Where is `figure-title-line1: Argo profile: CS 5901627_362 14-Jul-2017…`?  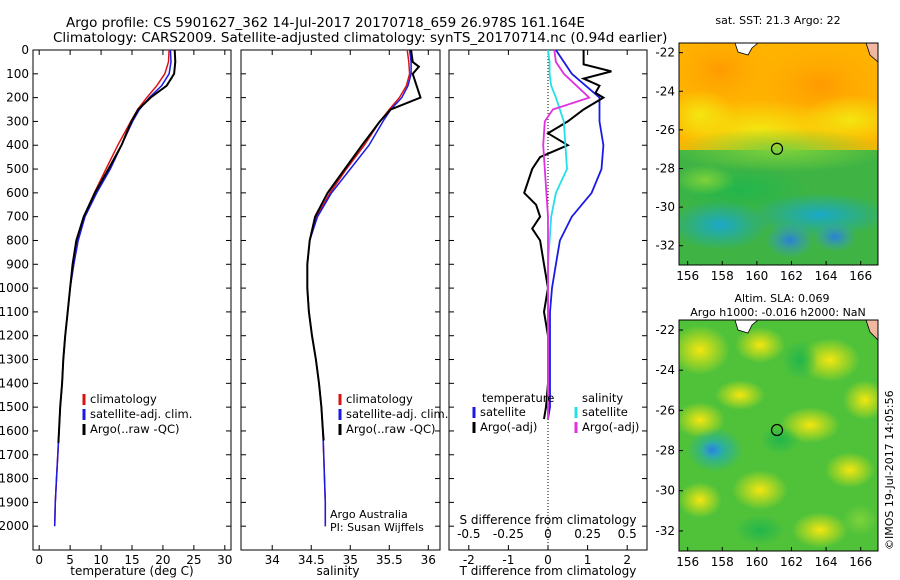
figure-title-line1: Argo profile: CS 5901627_362 14-Jul-2017… is located at coordinates (325, 23).